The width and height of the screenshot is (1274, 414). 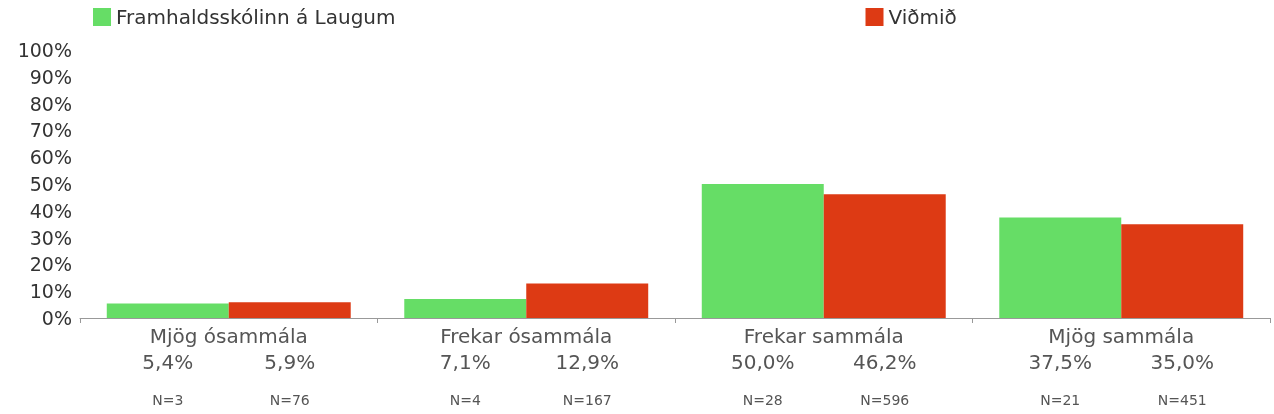 What do you see at coordinates (762, 362) in the screenshot?
I see `data-label: 50,0%` at bounding box center [762, 362].